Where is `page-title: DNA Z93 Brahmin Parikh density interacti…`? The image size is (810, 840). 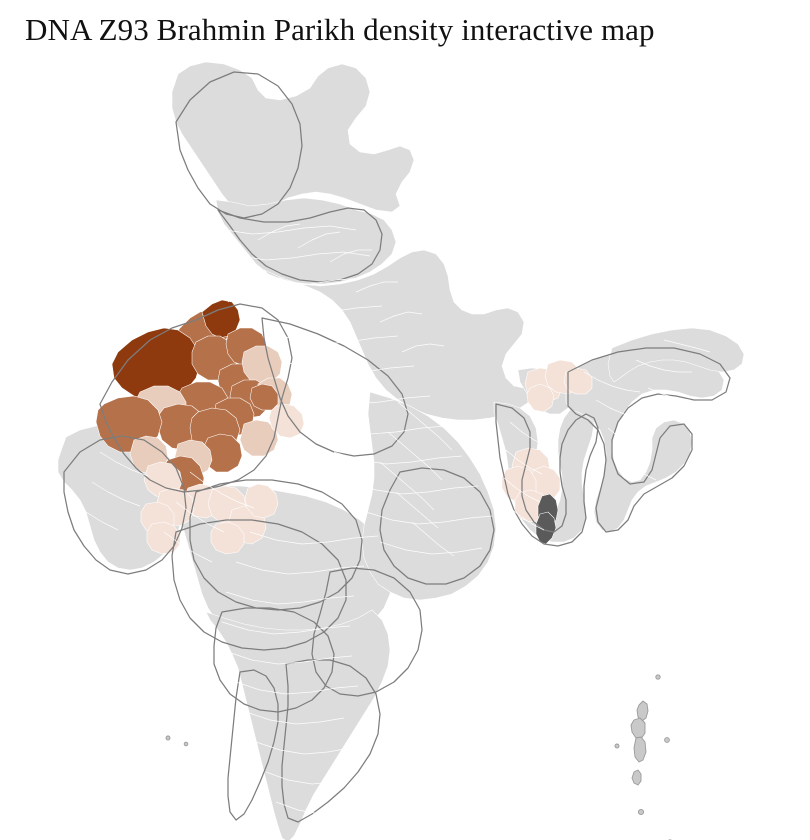 page-title: DNA Z93 Brahmin Parikh density interacti… is located at coordinates (340, 29).